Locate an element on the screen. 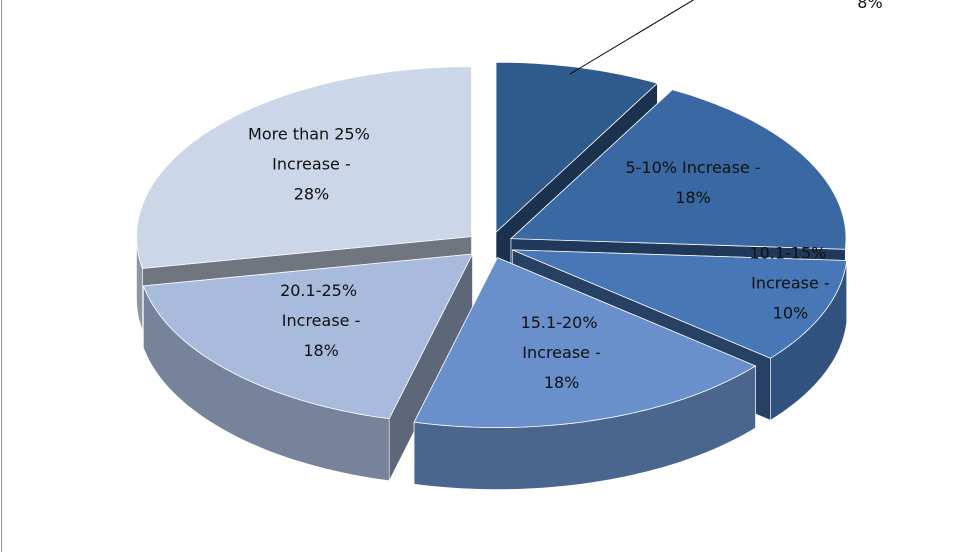 This screenshot has height=552, width=980. category-label-line: 10.1-15% is located at coordinates (790, 253).